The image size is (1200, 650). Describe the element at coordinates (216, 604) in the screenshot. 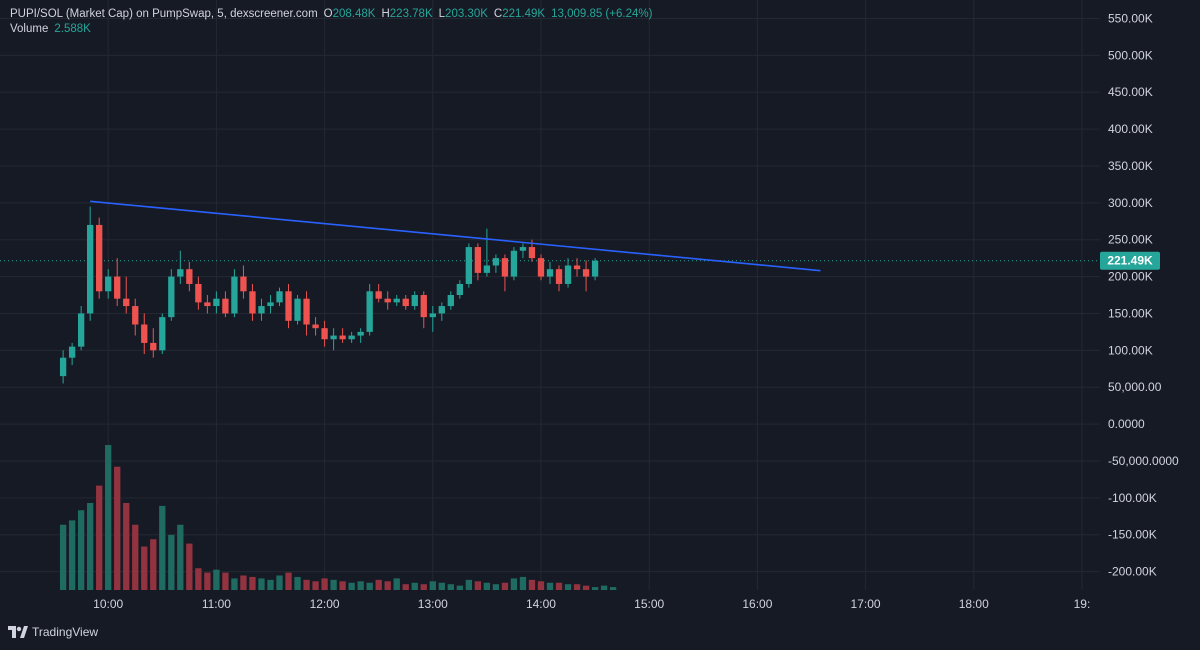

I see `x-tick-label: 11:00` at that location.